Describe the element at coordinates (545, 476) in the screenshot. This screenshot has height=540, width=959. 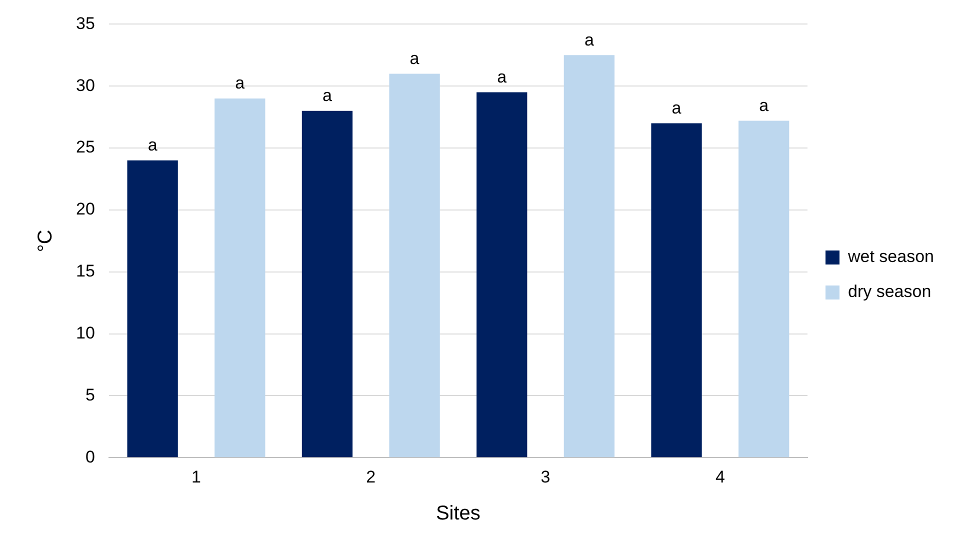
I see `x-tick-label: 3` at that location.